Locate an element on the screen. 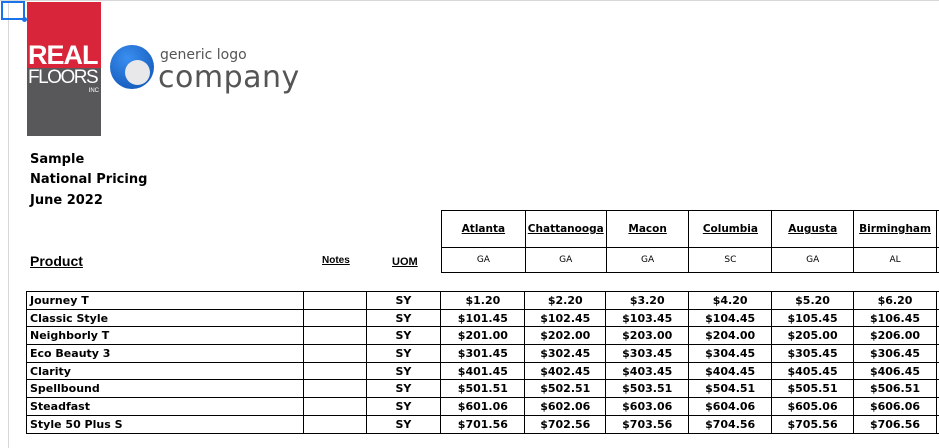  price-cell: $101.45 is located at coordinates (483, 318).